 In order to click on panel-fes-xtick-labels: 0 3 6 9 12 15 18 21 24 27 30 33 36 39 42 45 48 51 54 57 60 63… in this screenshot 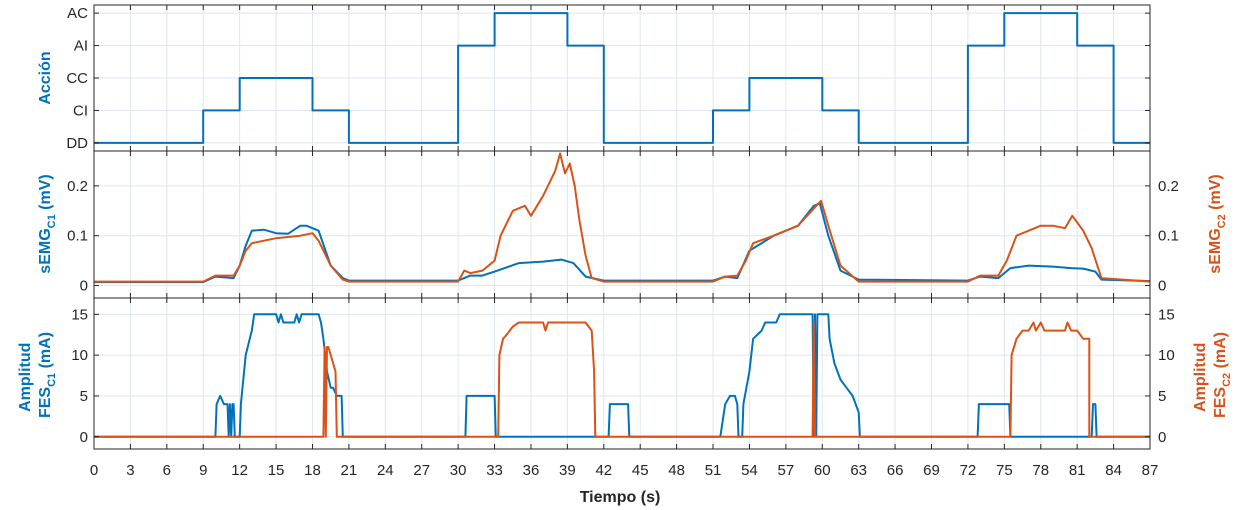, I will do `click(624, 470)`.